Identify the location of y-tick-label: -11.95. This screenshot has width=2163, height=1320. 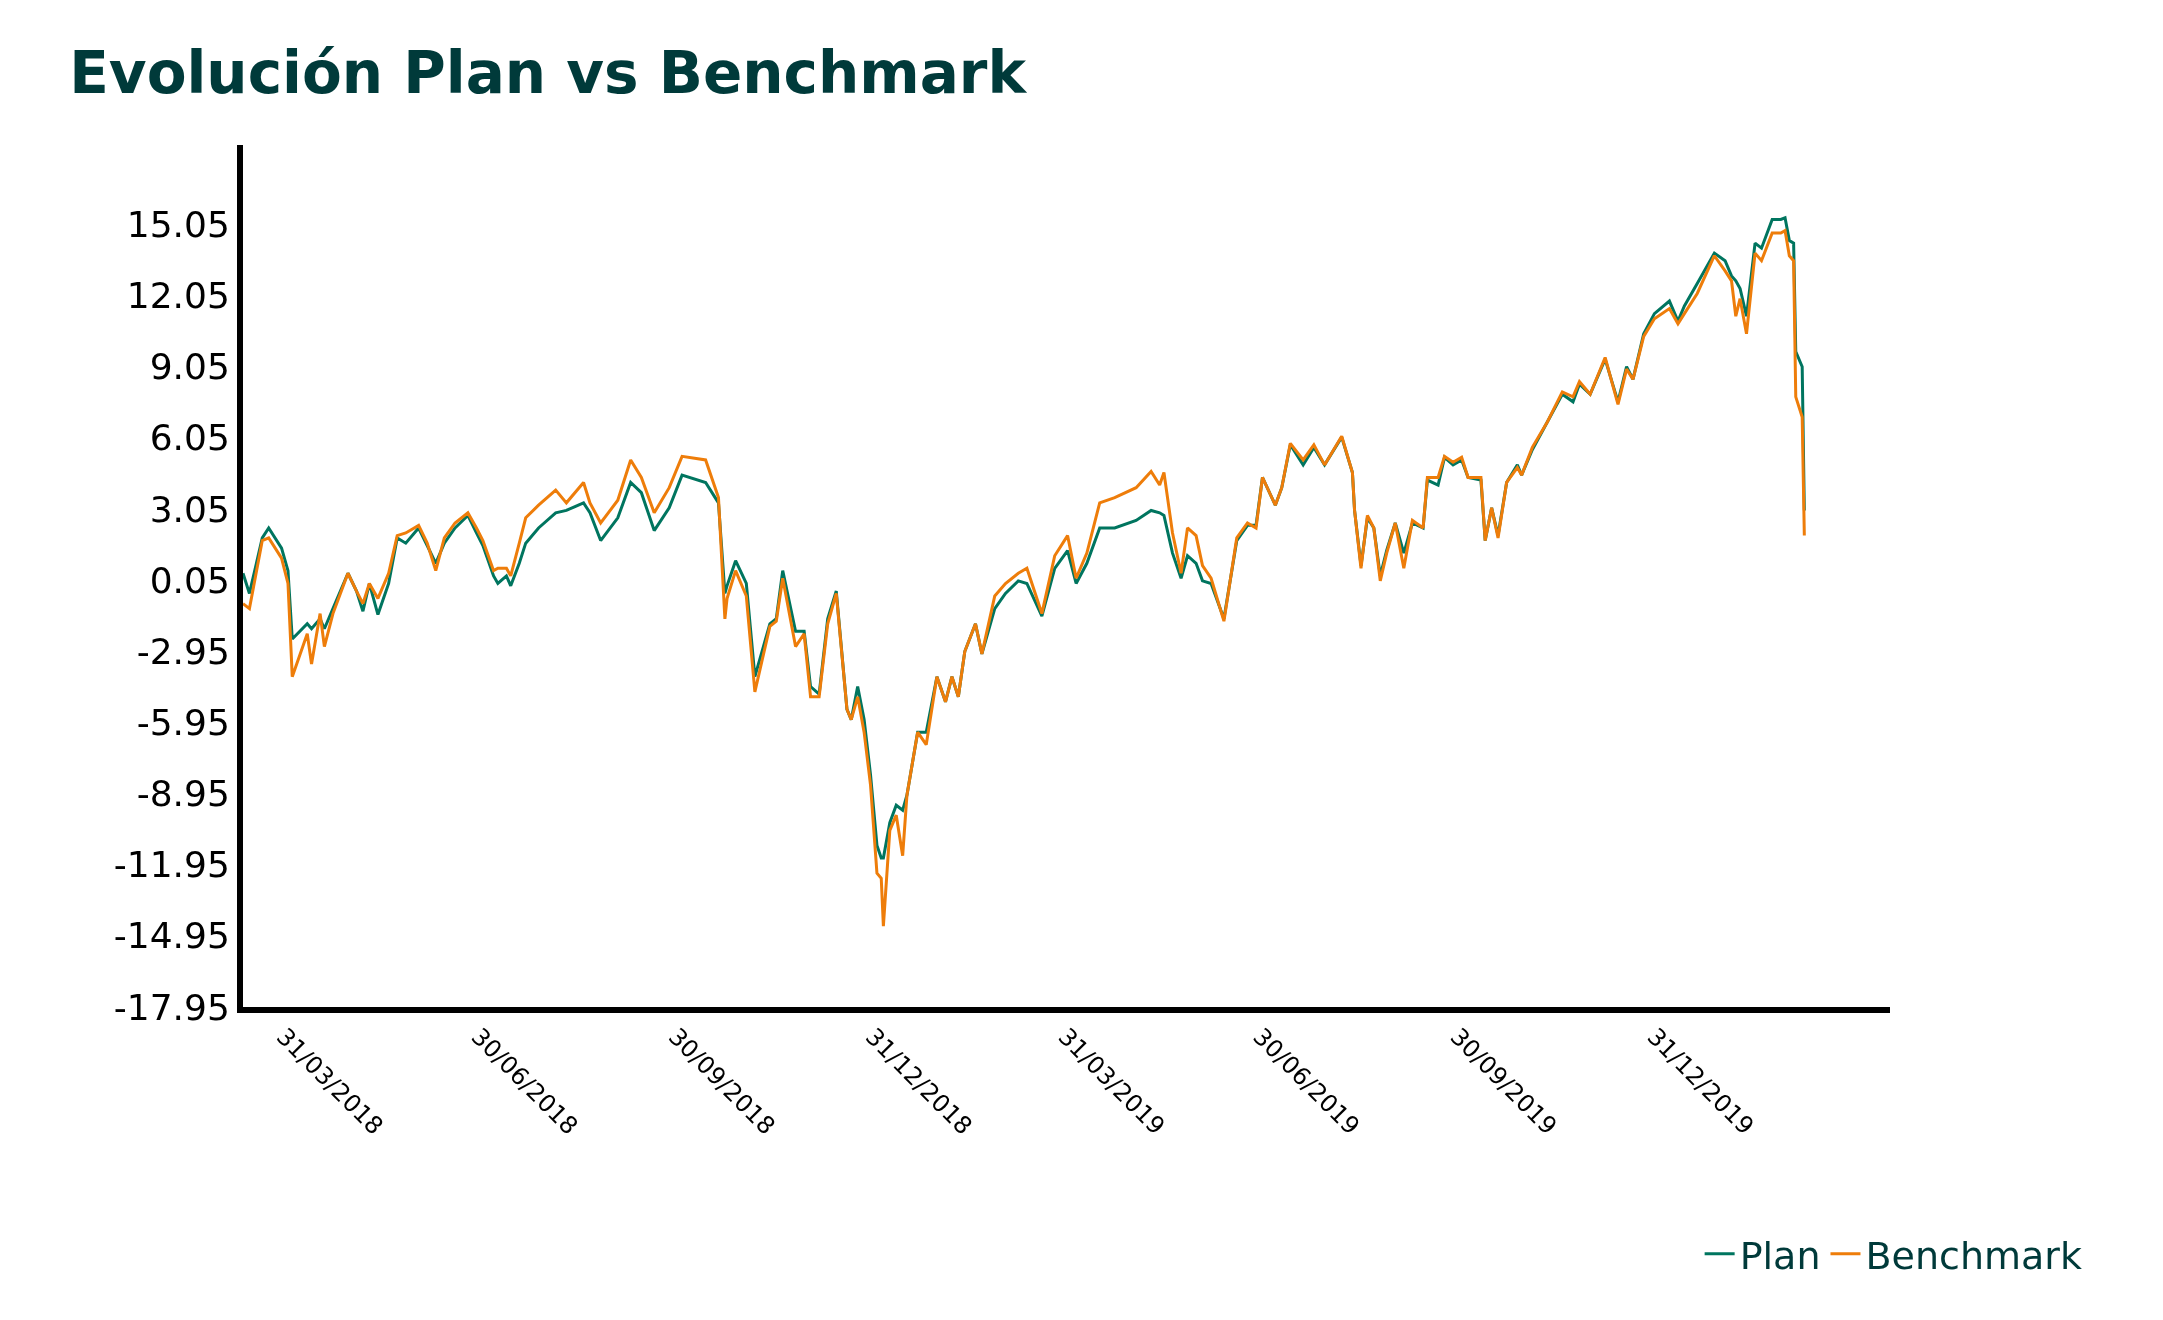
(171, 865).